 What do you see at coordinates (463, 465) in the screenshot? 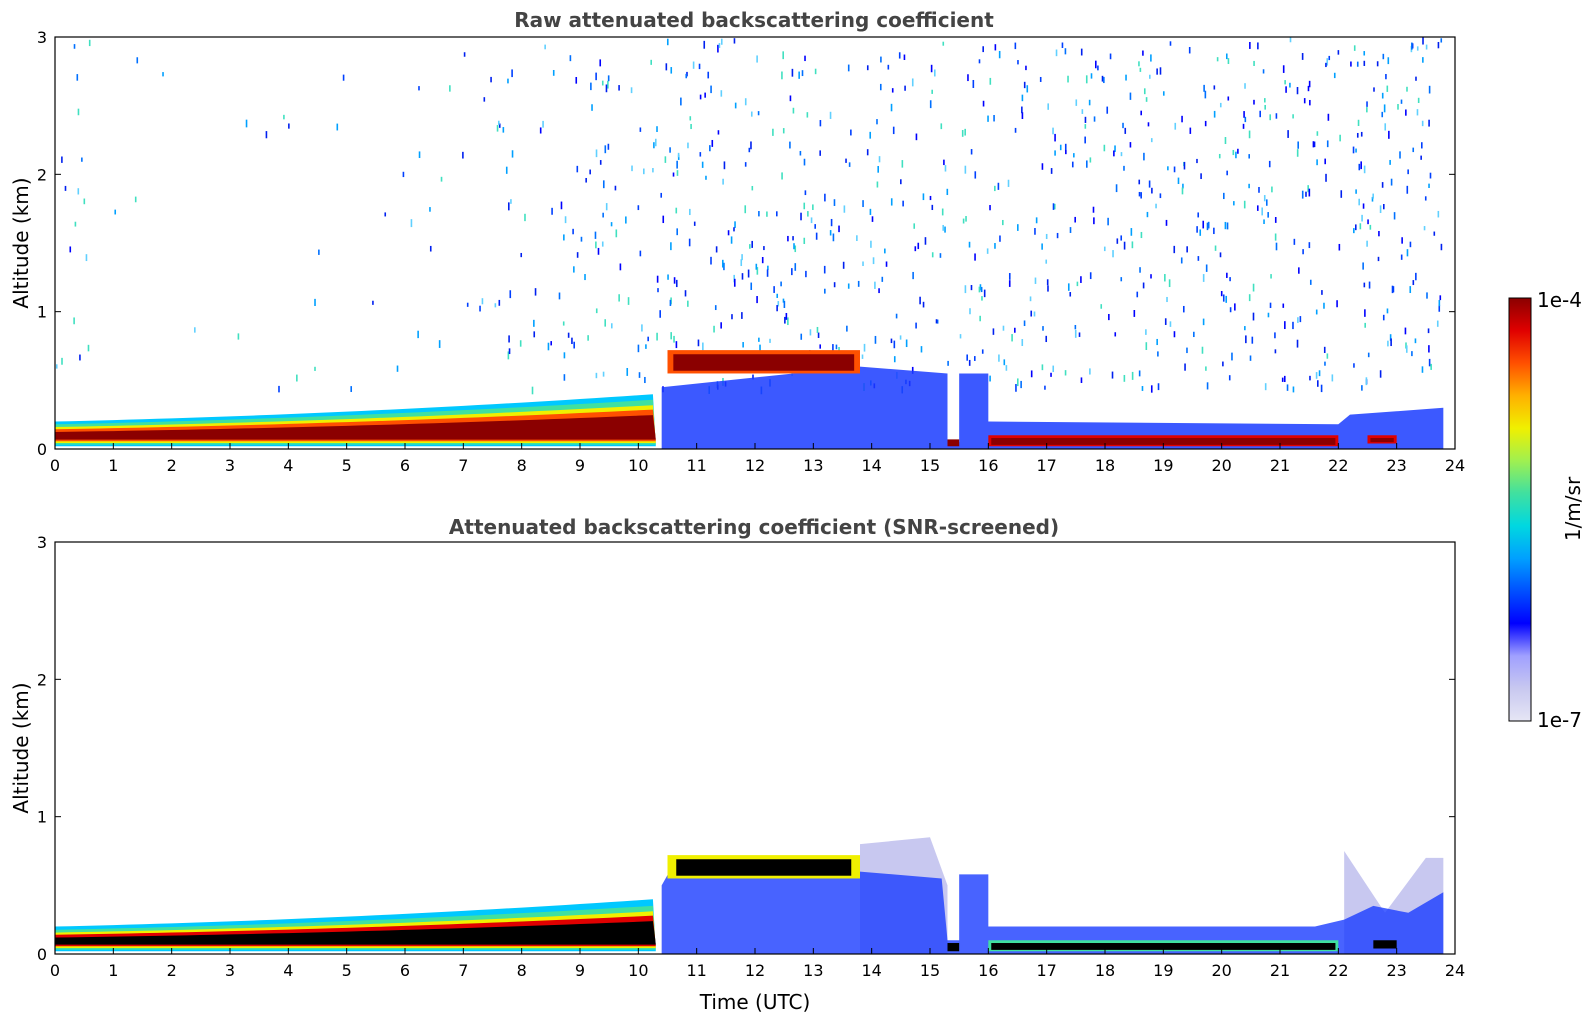
I see `x-tick-label: 7` at bounding box center [463, 465].